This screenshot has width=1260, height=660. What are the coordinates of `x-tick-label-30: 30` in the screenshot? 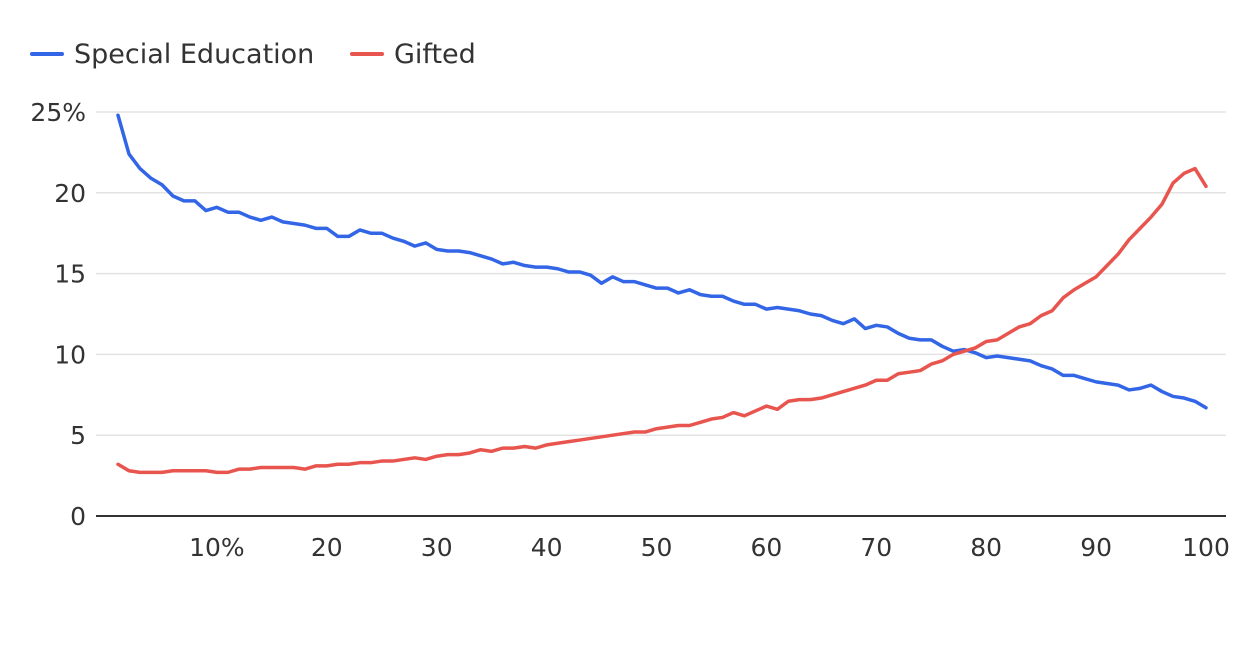 It's located at (437, 547).